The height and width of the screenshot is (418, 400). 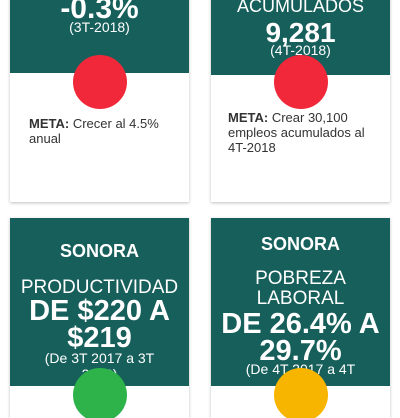 I want to click on value: DE 26.4% A, so click(x=300, y=324).